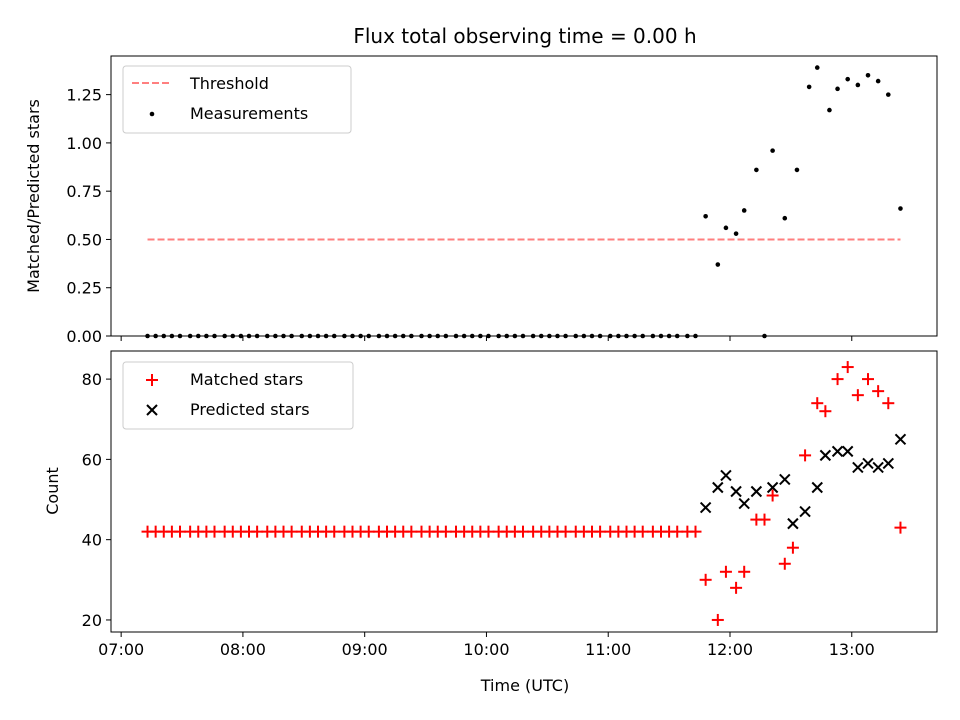  What do you see at coordinates (52, 491) in the screenshot?
I see `bottom-y-axis-label: Count` at bounding box center [52, 491].